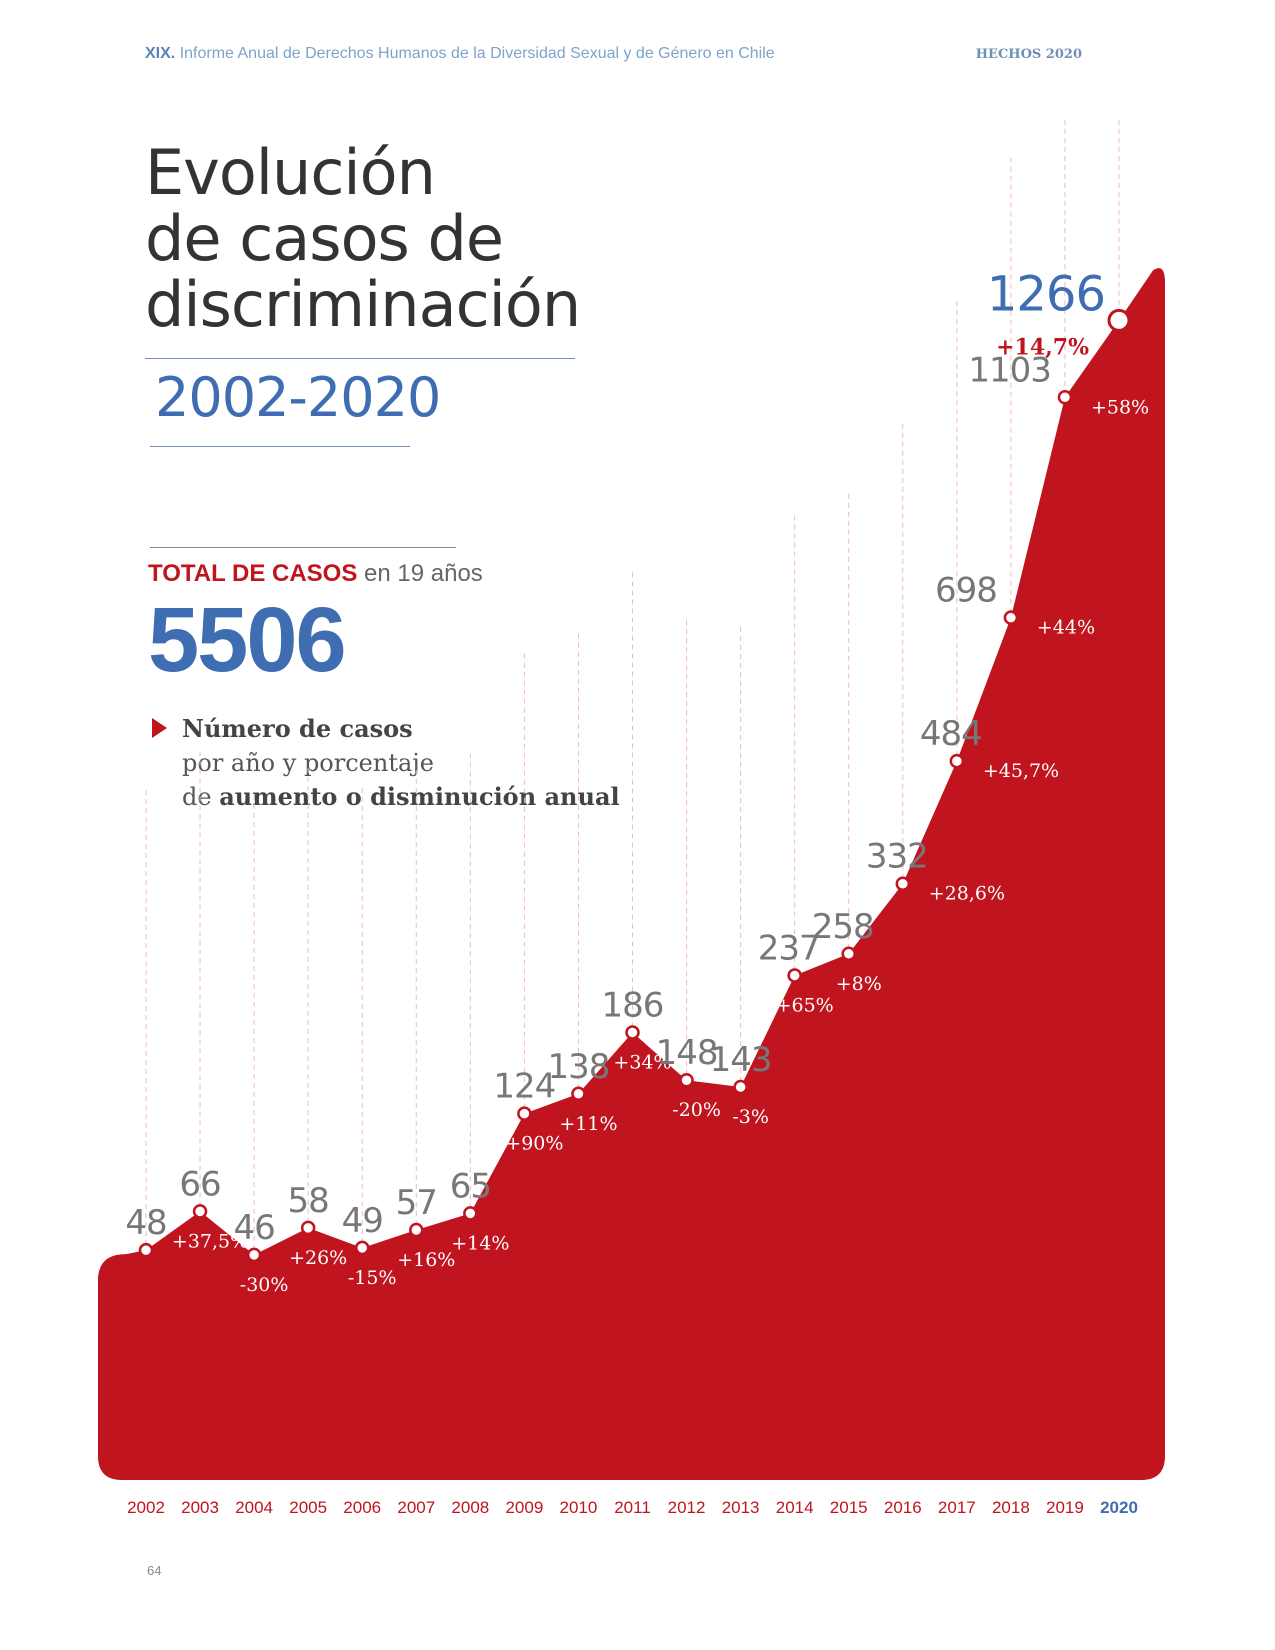 The width and height of the screenshot is (1275, 1650). What do you see at coordinates (843, 927) in the screenshot?
I see `value-label-2015: 258` at bounding box center [843, 927].